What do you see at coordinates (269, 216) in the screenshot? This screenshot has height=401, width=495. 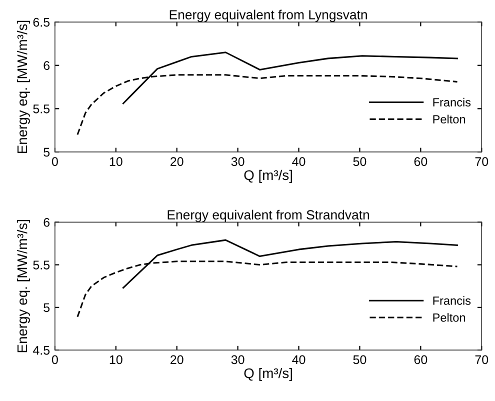 I see `chart-title: Energy equivalent from Strandvatn` at bounding box center [269, 216].